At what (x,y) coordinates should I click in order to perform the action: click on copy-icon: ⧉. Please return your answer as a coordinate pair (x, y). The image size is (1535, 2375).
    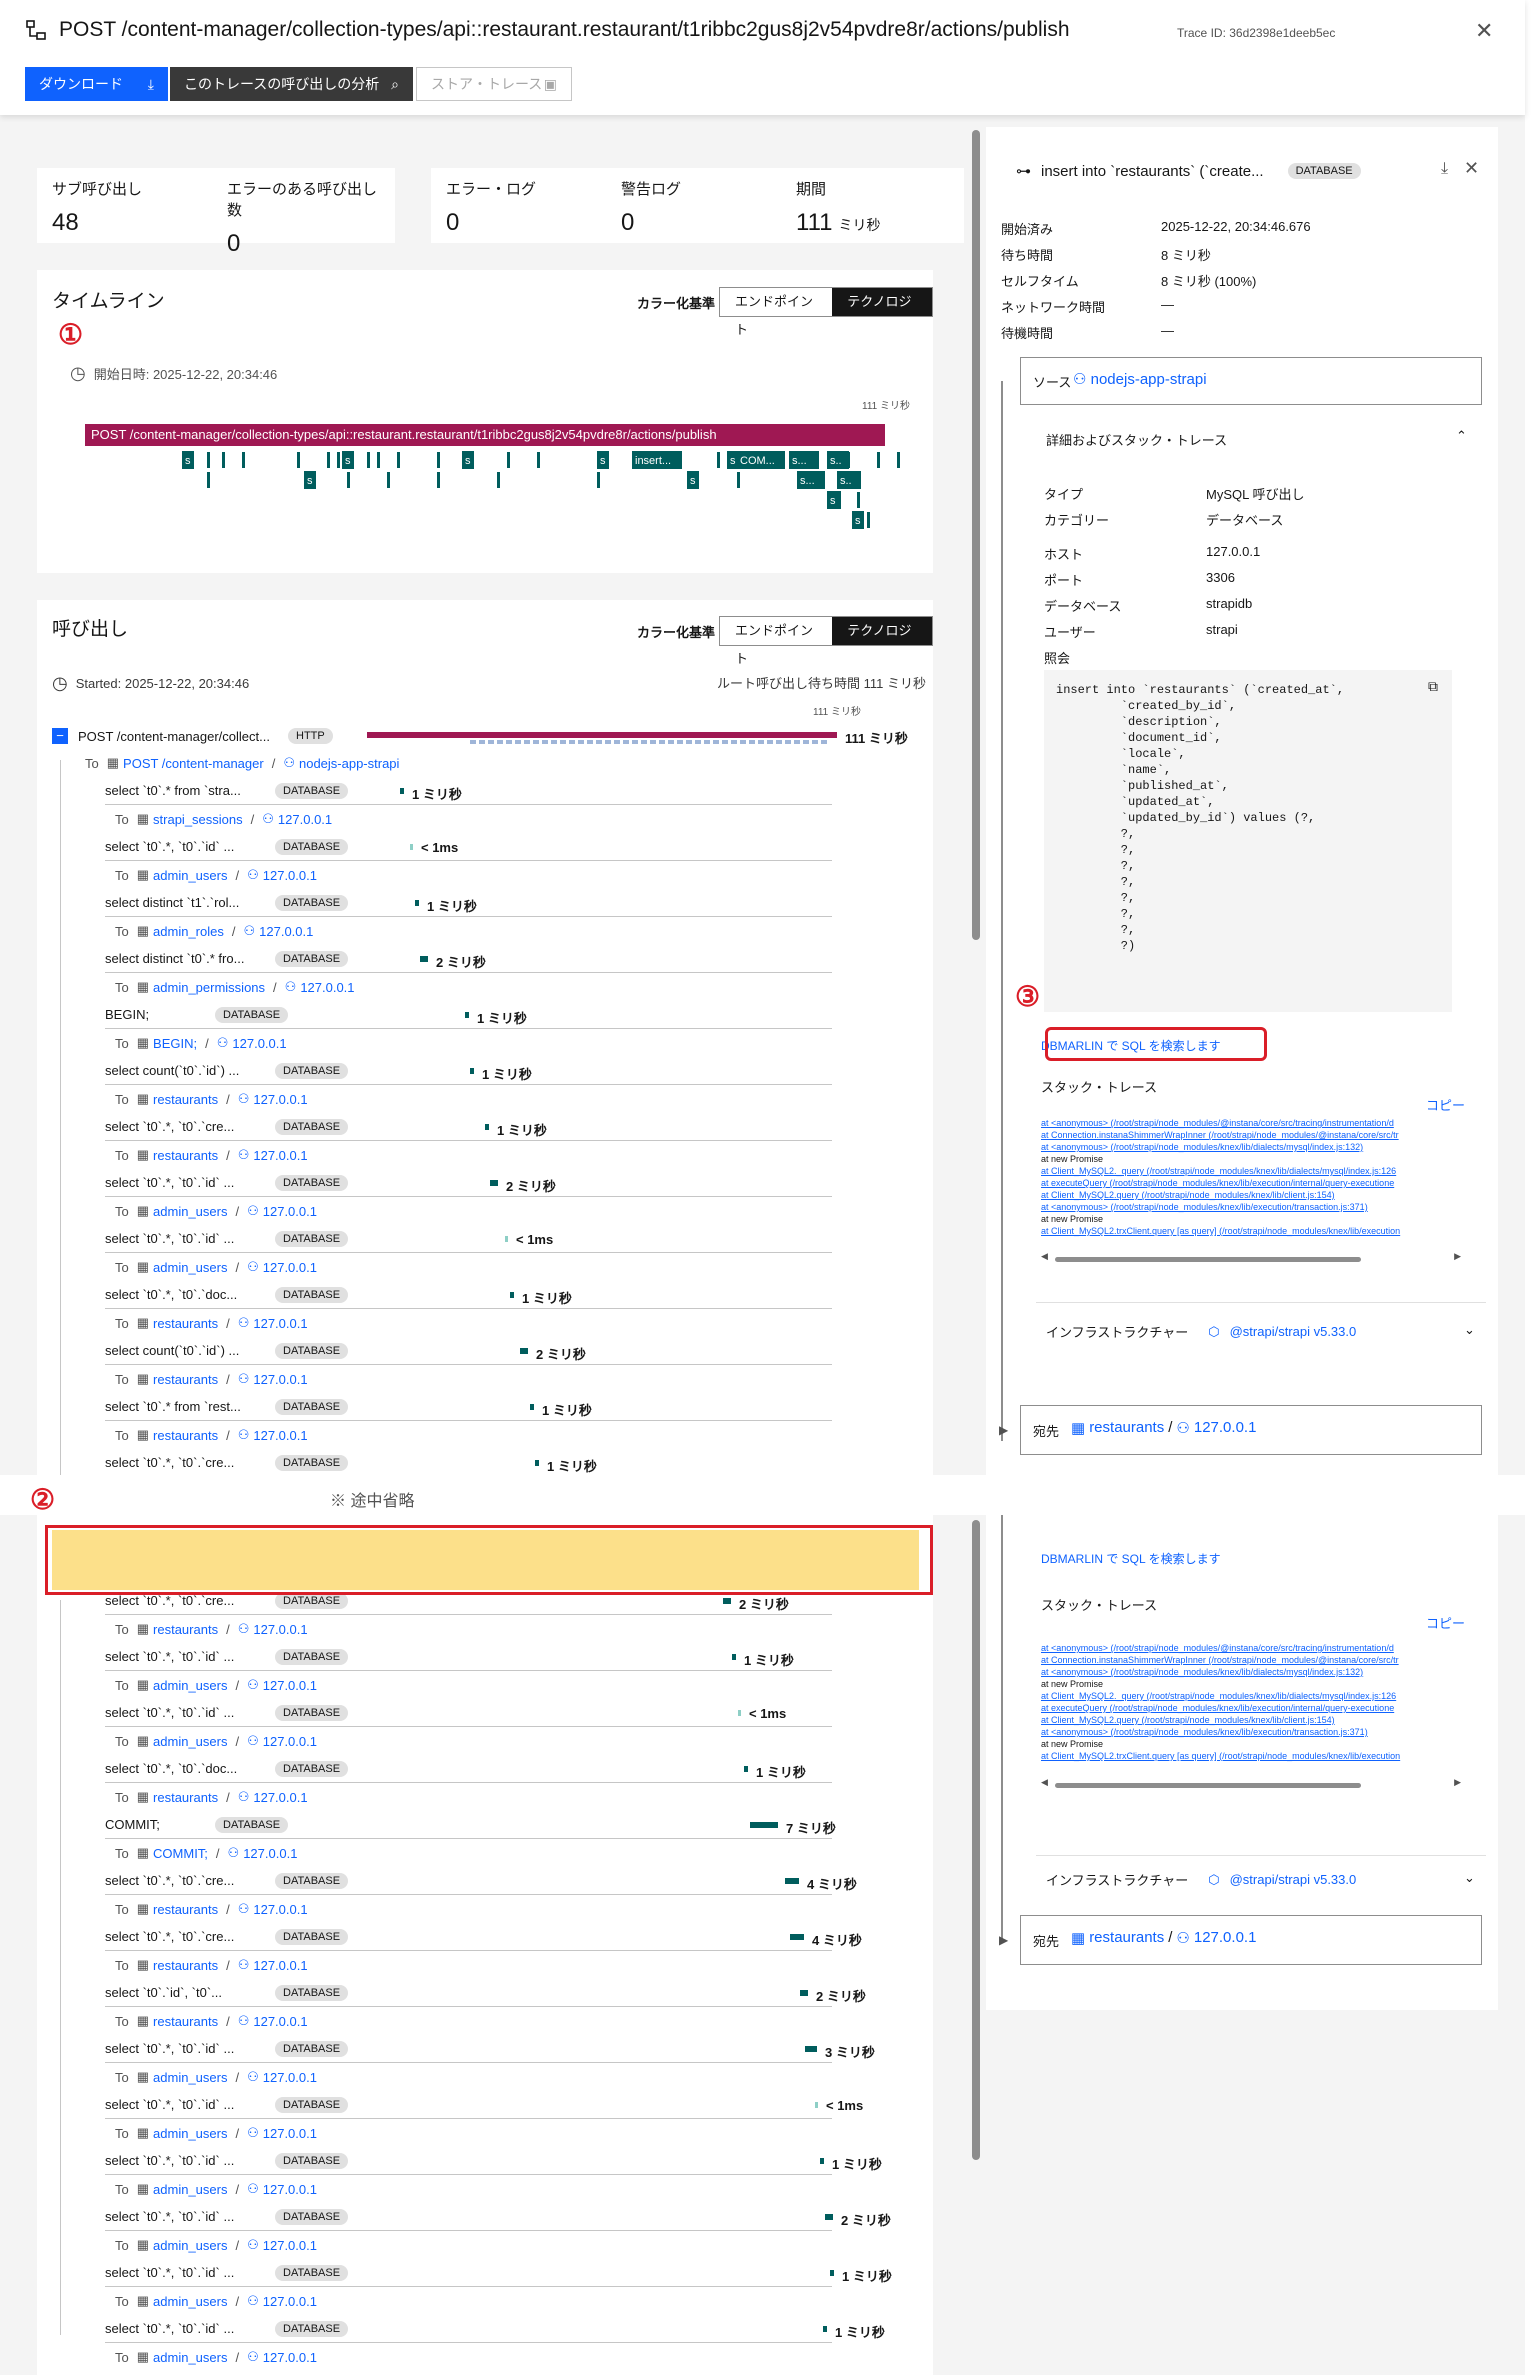
    Looking at the image, I should click on (1433, 686).